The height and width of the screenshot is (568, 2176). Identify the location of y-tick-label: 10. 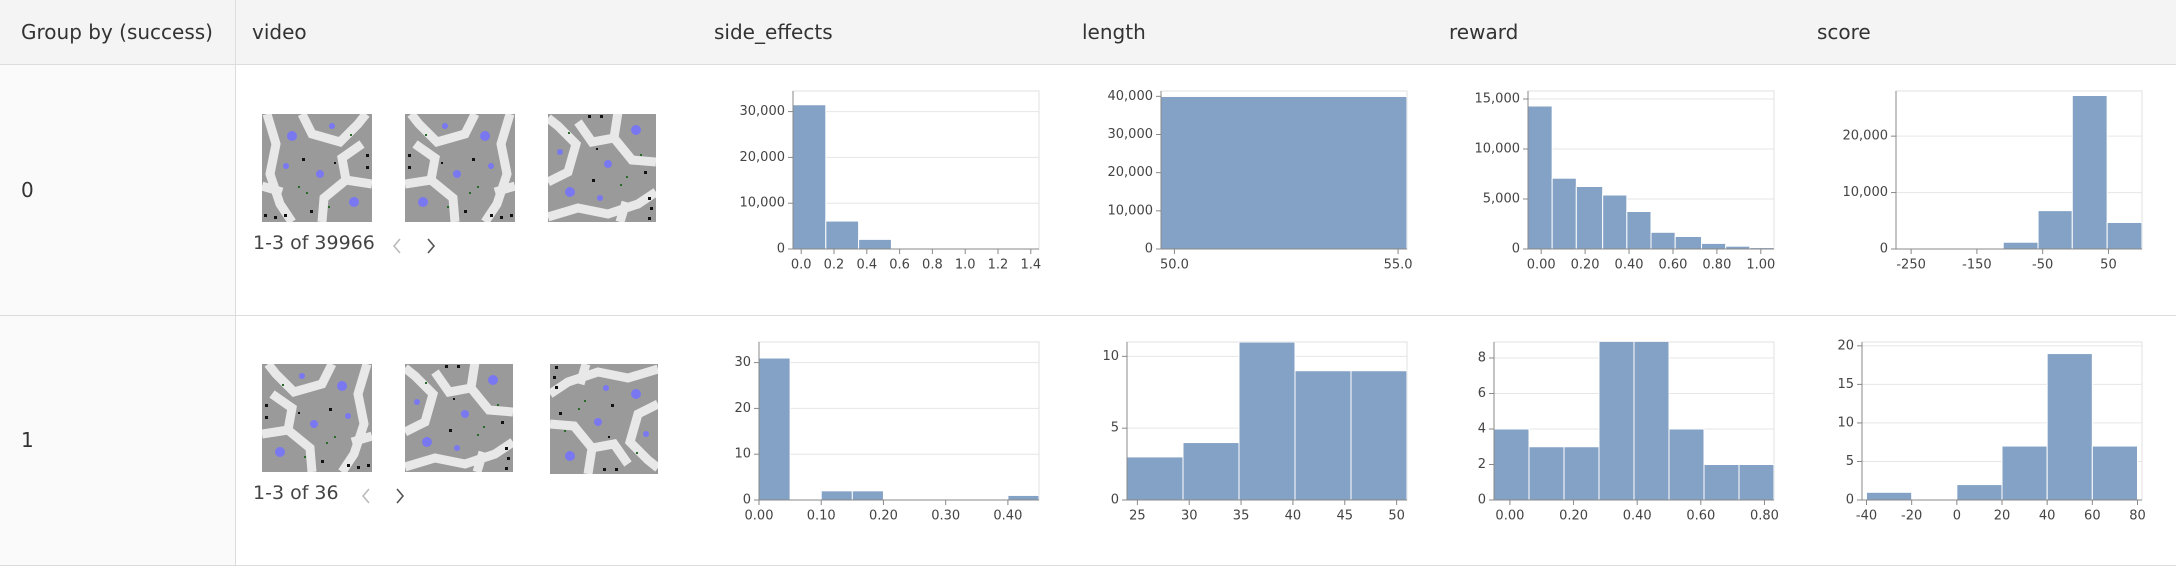
(1845, 422).